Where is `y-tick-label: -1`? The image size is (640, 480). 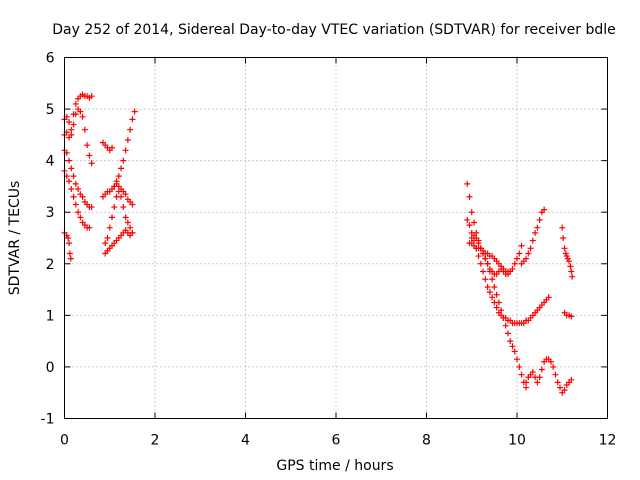 y-tick-label: -1 is located at coordinates (48, 420).